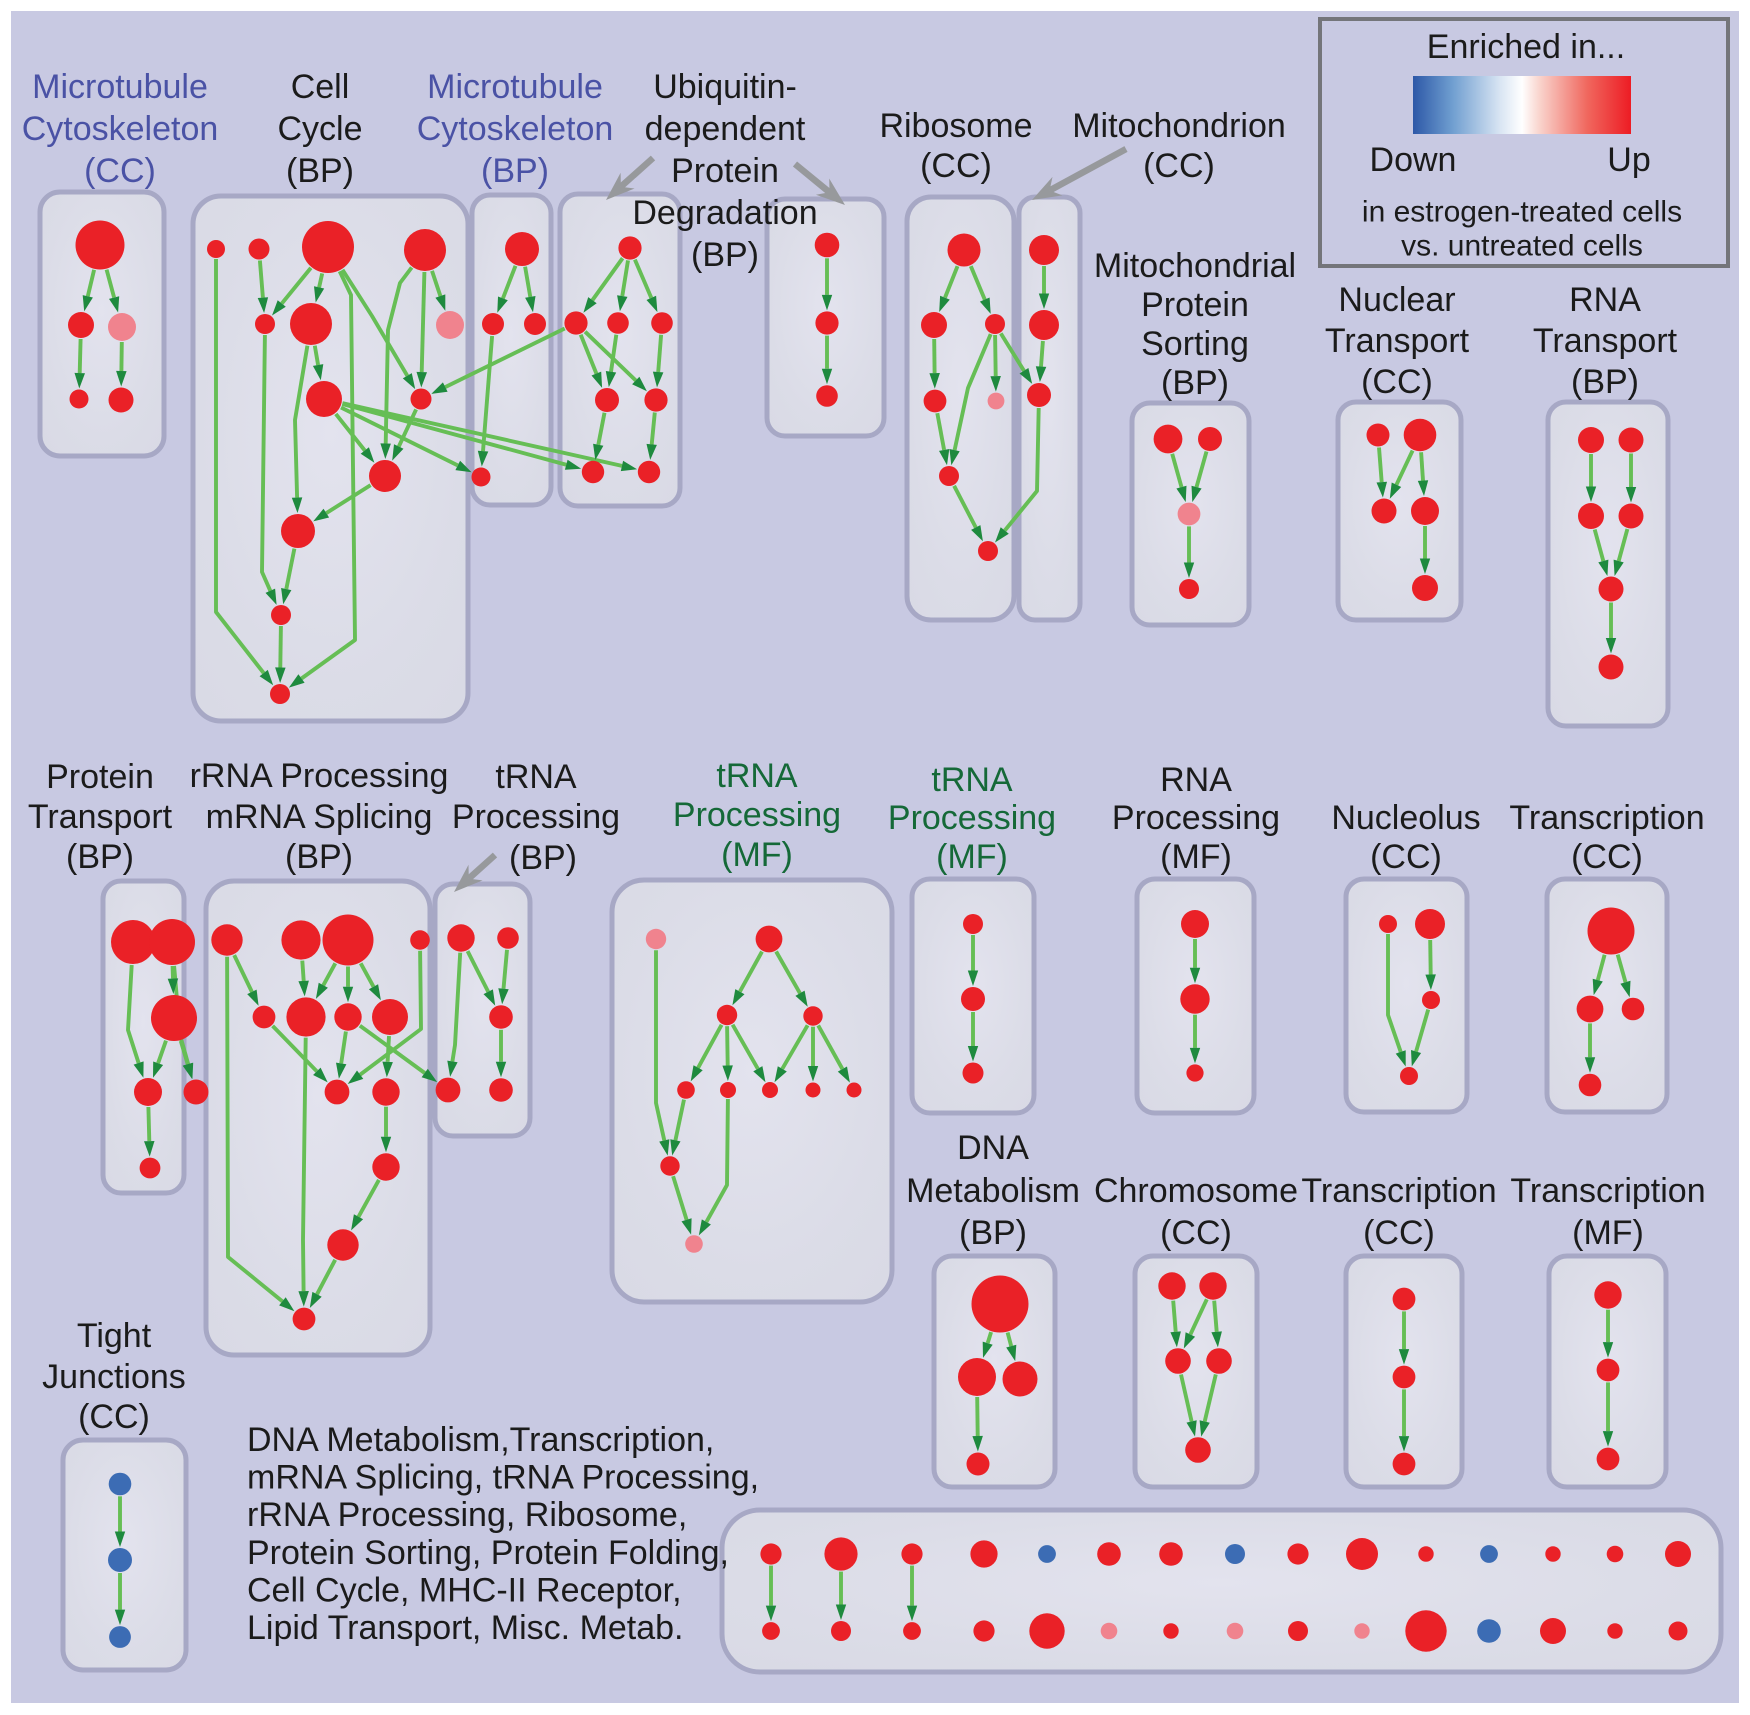  Describe the element at coordinates (1413, 160) in the screenshot. I see `svg-text: Down` at that location.